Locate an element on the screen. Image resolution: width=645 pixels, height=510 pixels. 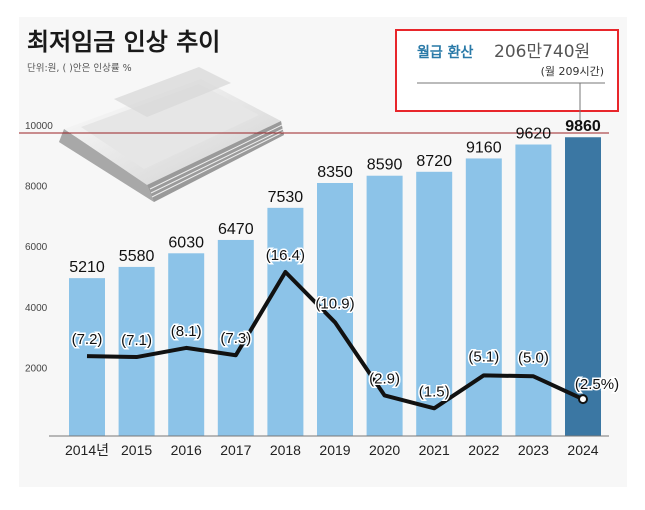
y-tick-label: 2000 is located at coordinates (36, 368).